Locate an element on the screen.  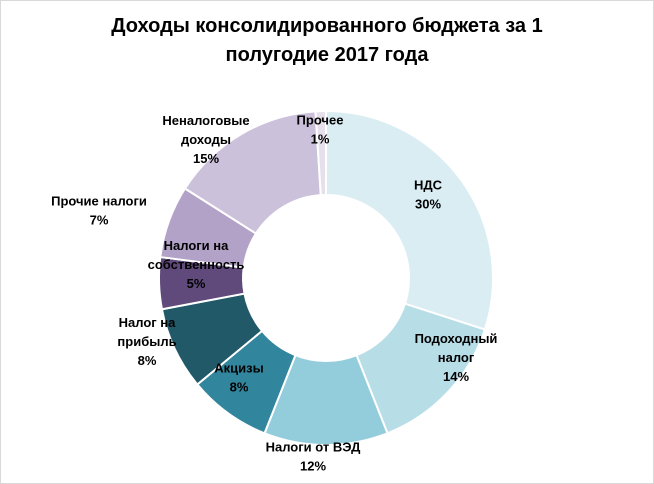
slice-category-label: Налог на is located at coordinates (148, 322).